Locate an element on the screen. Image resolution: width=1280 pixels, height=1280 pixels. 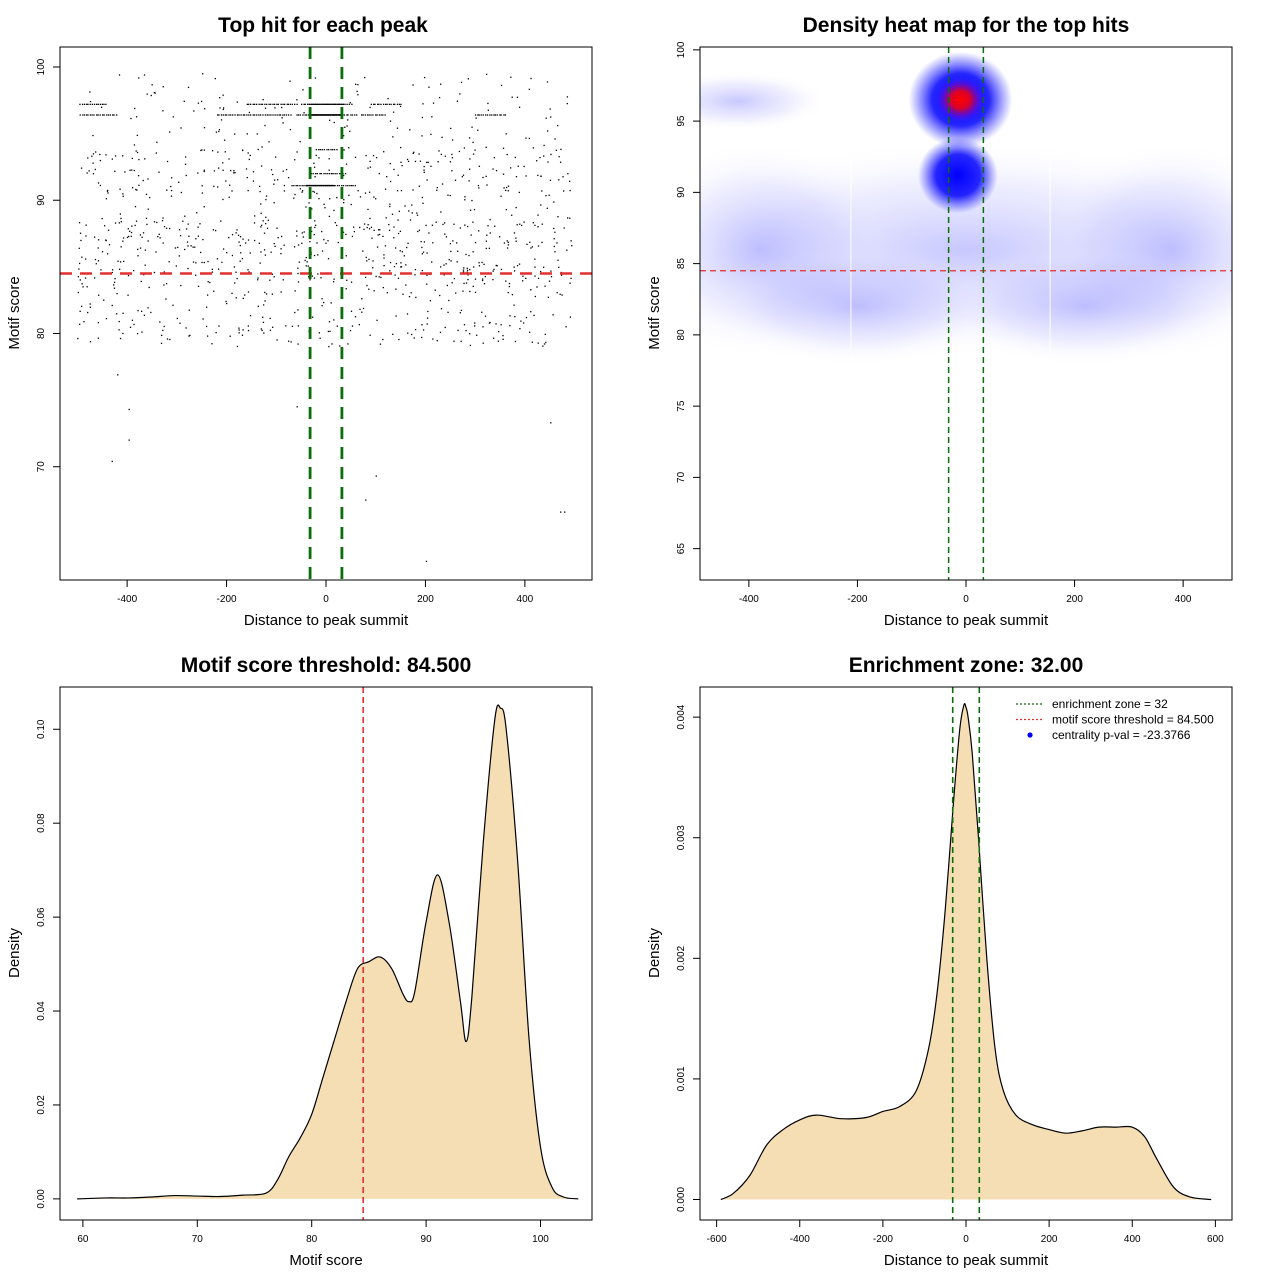
chart-title: Enrichment zone: 32.00 is located at coordinates (966, 665).